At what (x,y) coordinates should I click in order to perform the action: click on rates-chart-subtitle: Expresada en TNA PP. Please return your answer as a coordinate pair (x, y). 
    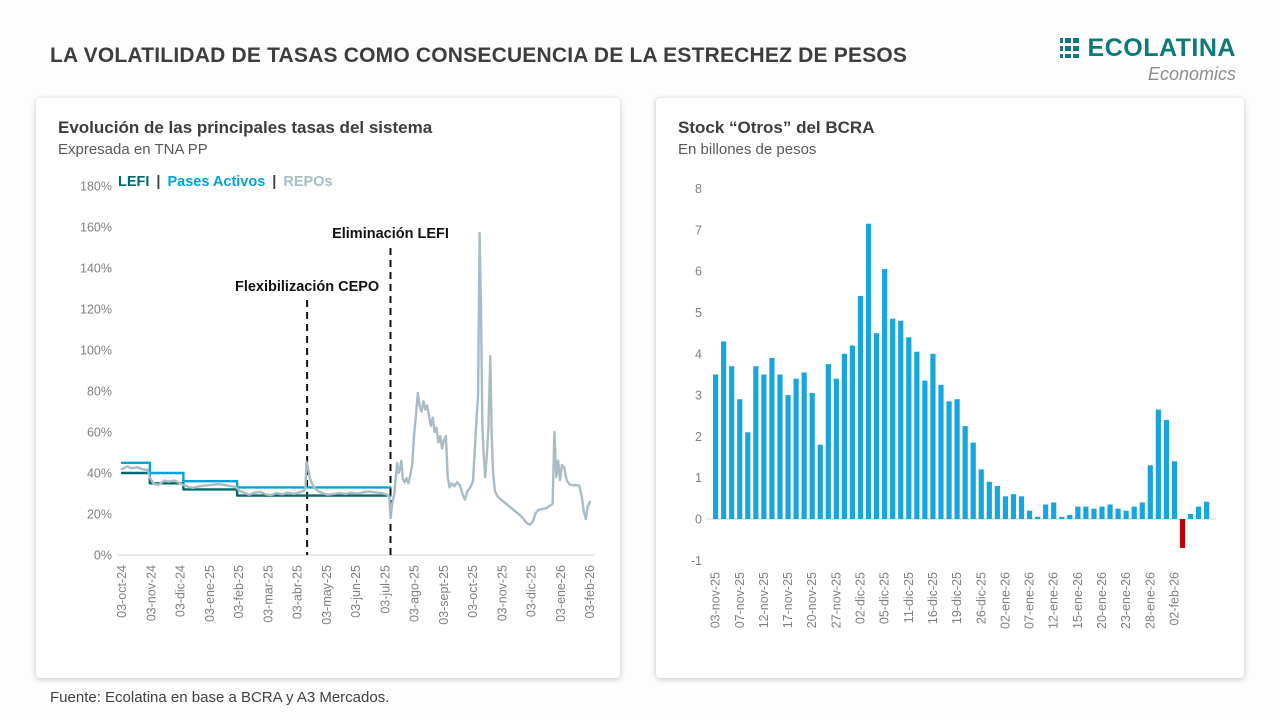
    Looking at the image, I should click on (133, 149).